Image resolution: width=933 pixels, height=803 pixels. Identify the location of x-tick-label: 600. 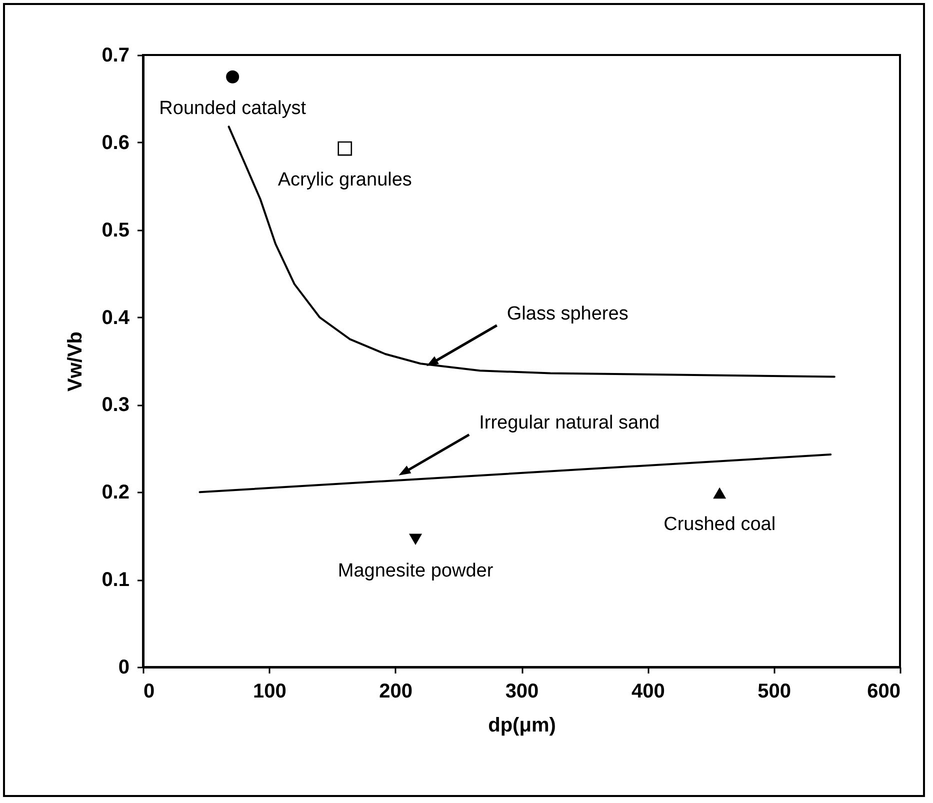
(883, 691).